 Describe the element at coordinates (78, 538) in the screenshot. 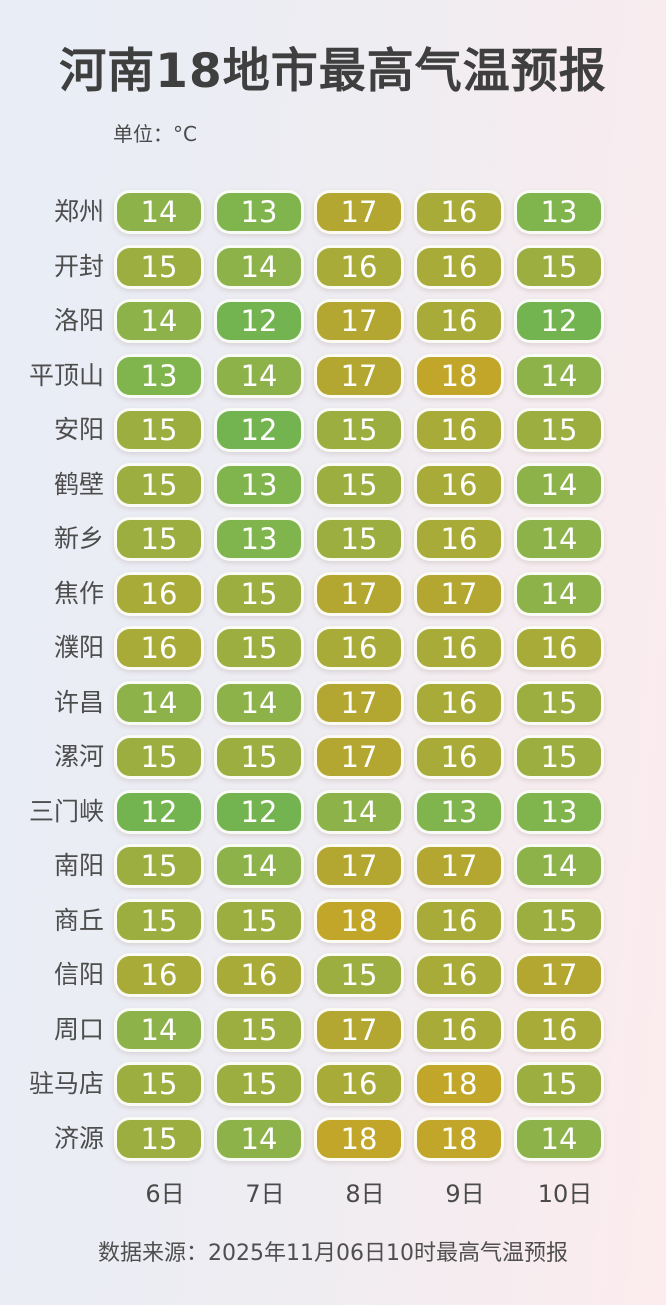

I see `city-label: 新乡` at that location.